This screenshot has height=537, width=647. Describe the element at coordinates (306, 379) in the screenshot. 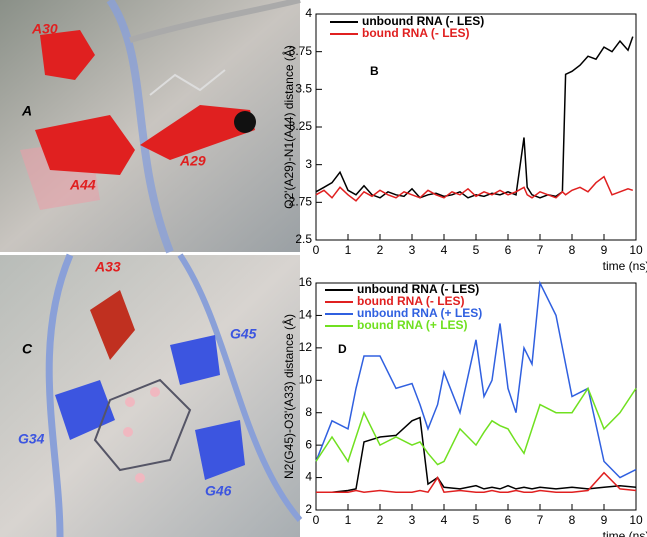

I see `y-tick-label: 10` at that location.